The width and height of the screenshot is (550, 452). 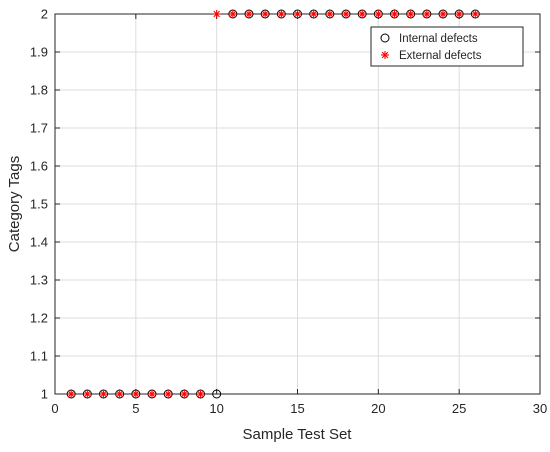 What do you see at coordinates (459, 408) in the screenshot?
I see `x-tick-label: 25` at bounding box center [459, 408].